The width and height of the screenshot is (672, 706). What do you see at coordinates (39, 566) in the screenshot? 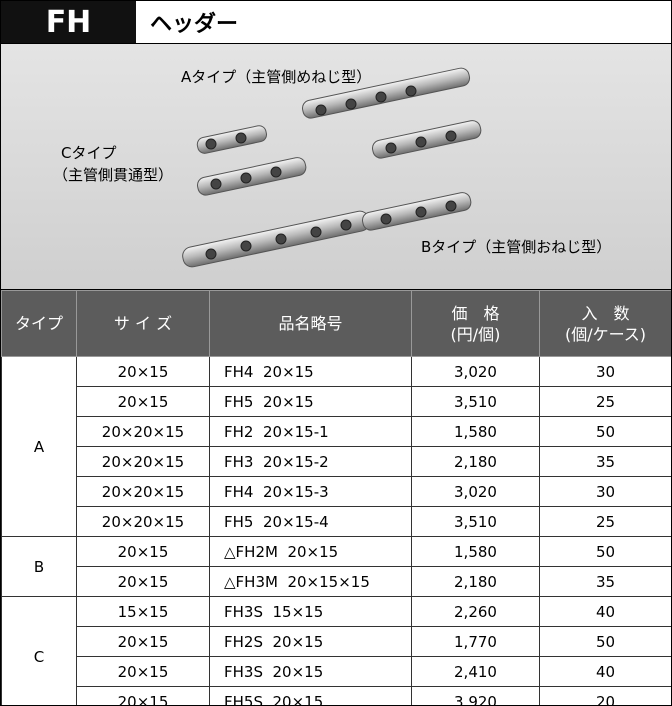
I see `type-cell: B` at bounding box center [39, 566].